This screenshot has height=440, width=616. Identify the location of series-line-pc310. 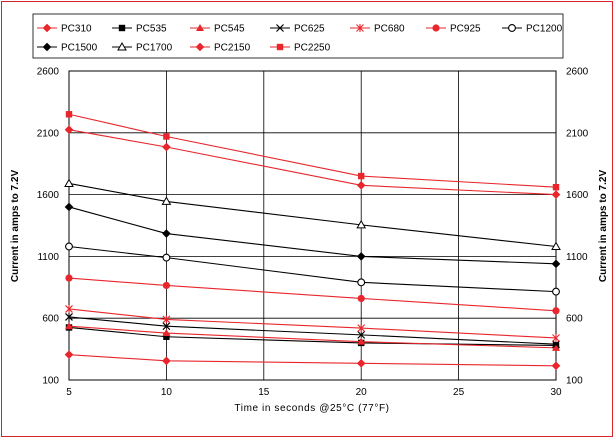
(312, 360).